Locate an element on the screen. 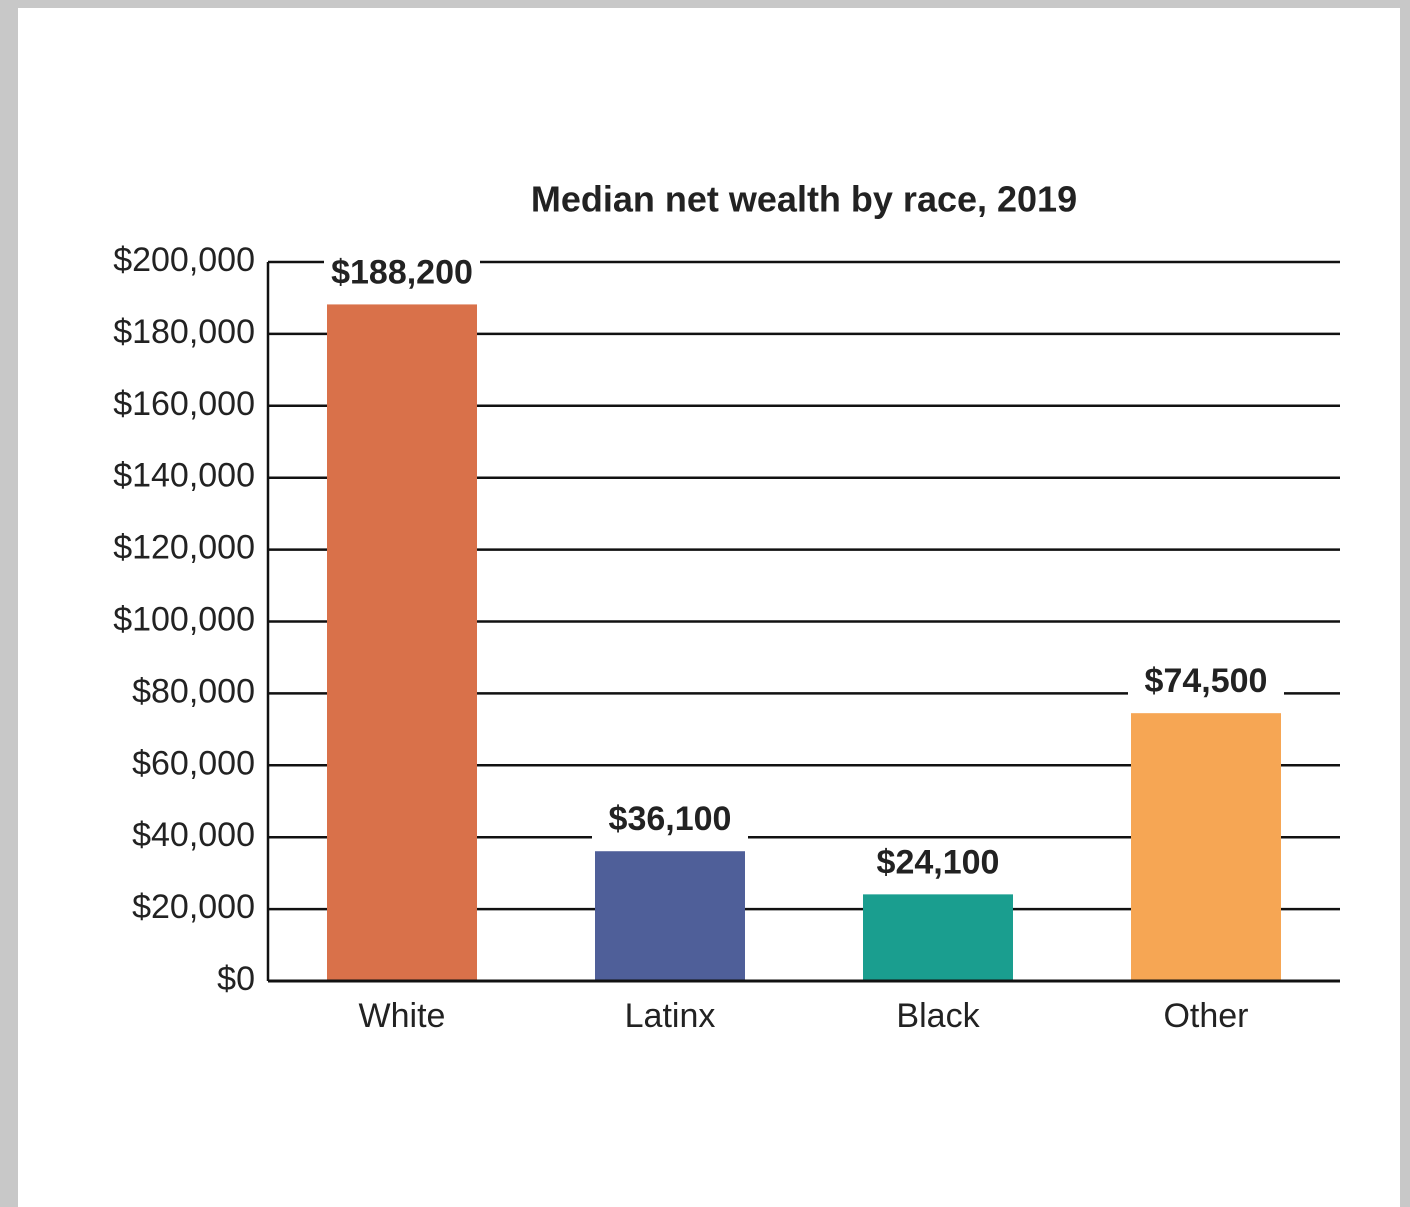 The height and width of the screenshot is (1207, 1410). y-tick-label: $40,000 is located at coordinates (193, 835).